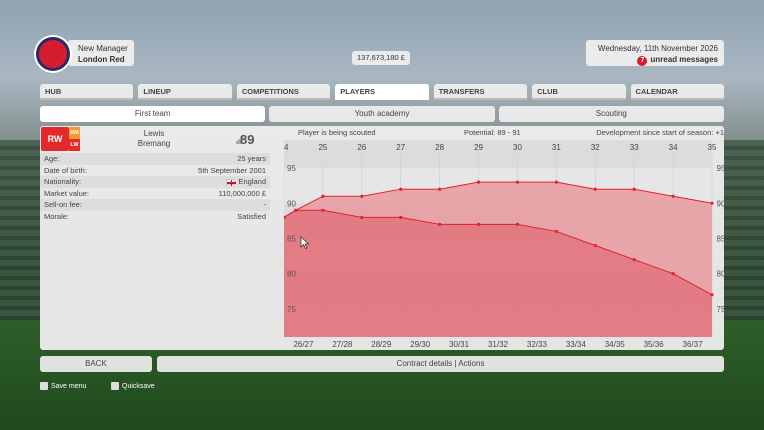 Image resolution: width=764 pixels, height=430 pixels. What do you see at coordinates (52, 158) in the screenshot?
I see `info-label: Age:` at bounding box center [52, 158].